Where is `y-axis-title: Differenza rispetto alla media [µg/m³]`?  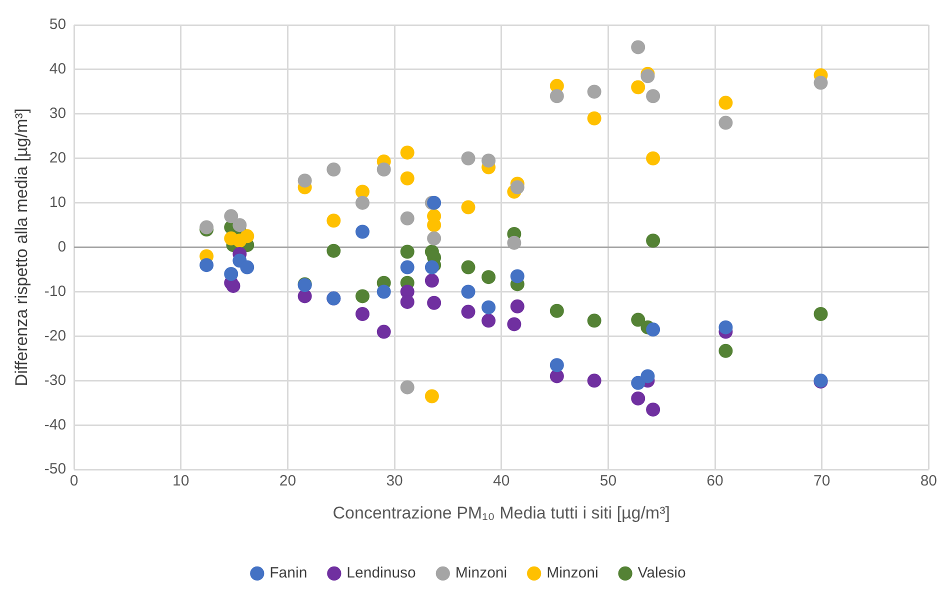
y-axis-title: Differenza rispetto alla media [µg/m³] is located at coordinates (21, 247).